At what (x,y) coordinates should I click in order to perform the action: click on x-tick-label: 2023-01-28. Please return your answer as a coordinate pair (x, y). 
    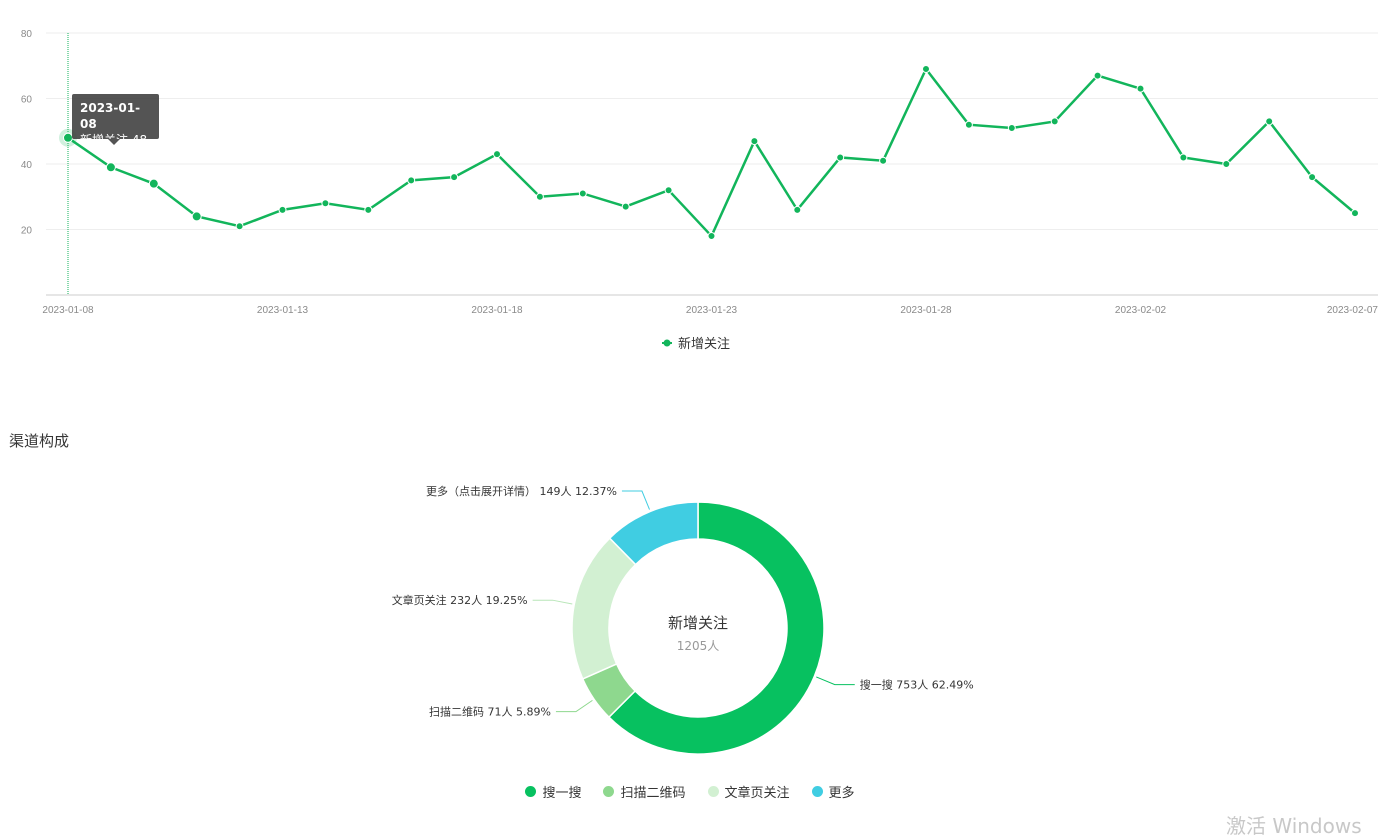
    Looking at the image, I should click on (926, 310).